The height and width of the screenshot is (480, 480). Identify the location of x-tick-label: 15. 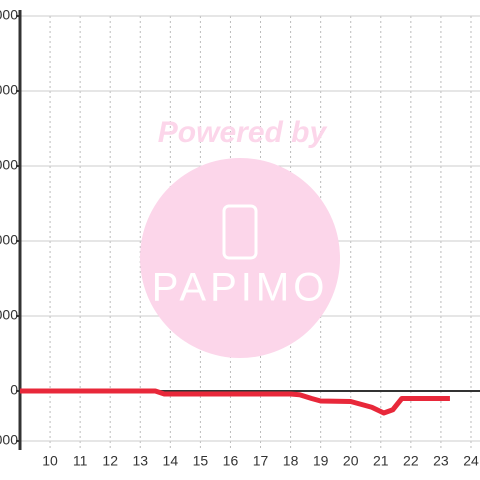
(201, 461).